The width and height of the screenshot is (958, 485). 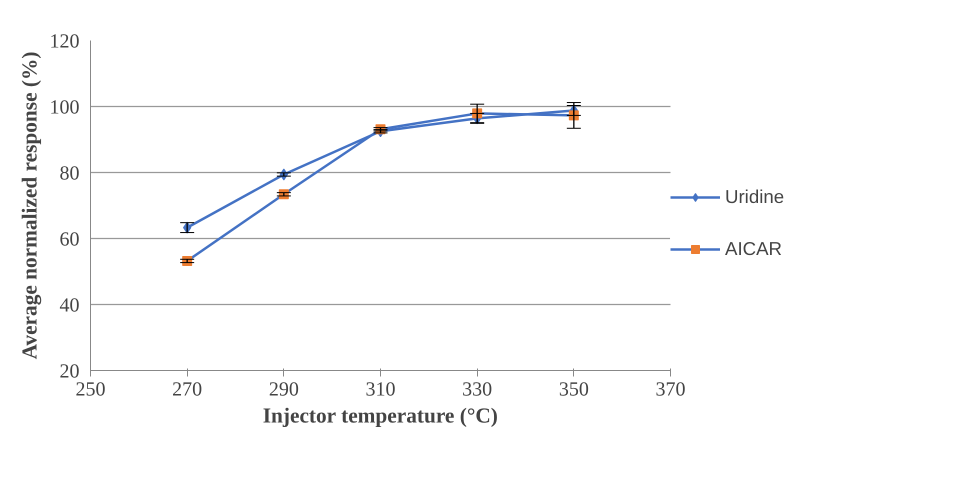 What do you see at coordinates (70, 173) in the screenshot?
I see `y-tick-label: 80` at bounding box center [70, 173].